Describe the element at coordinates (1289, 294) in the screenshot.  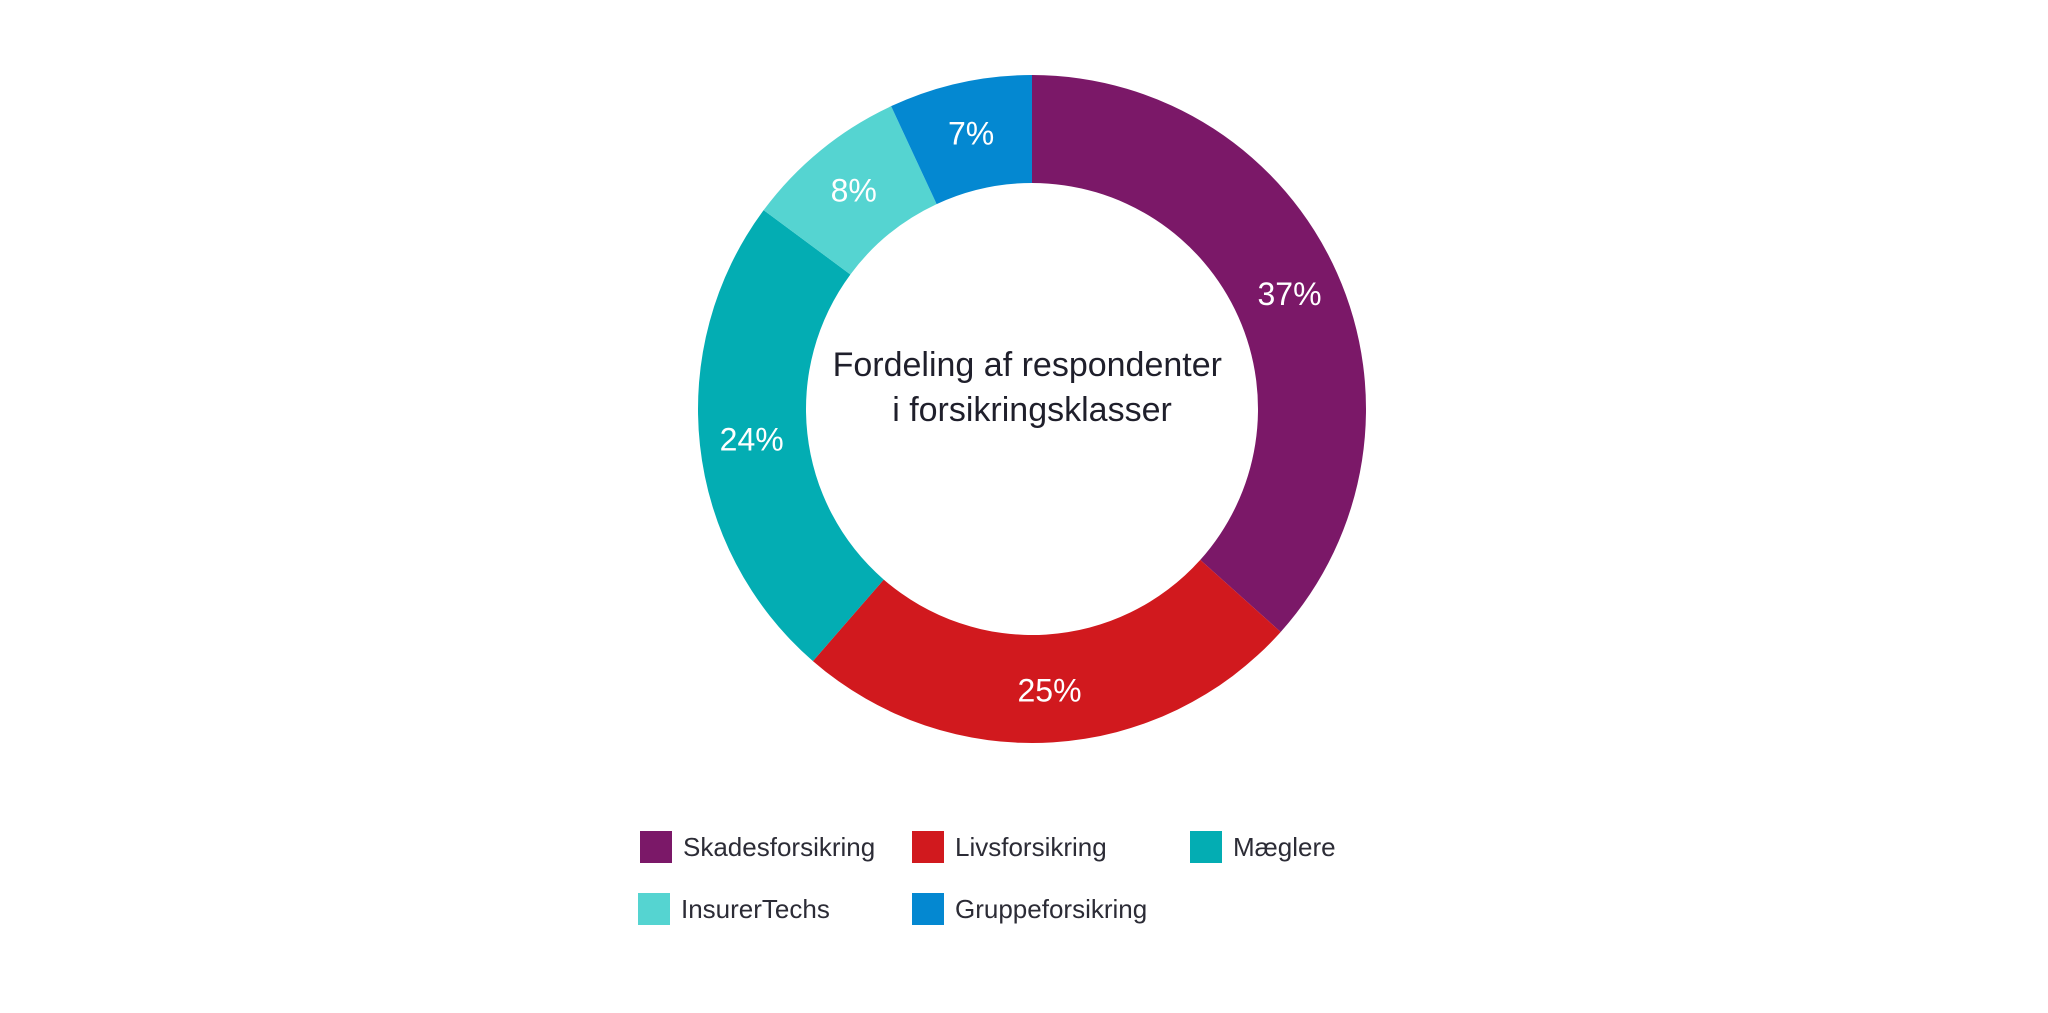
I see `slice-label-skadesforsikring: 37%` at that location.